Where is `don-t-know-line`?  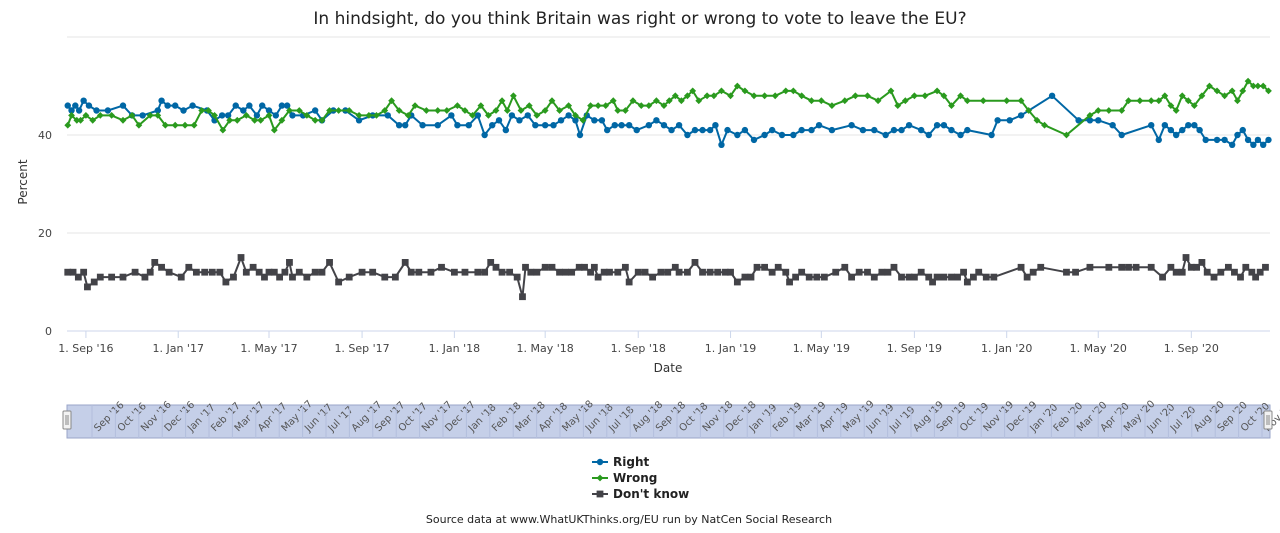 don-t-know-line is located at coordinates (667, 277).